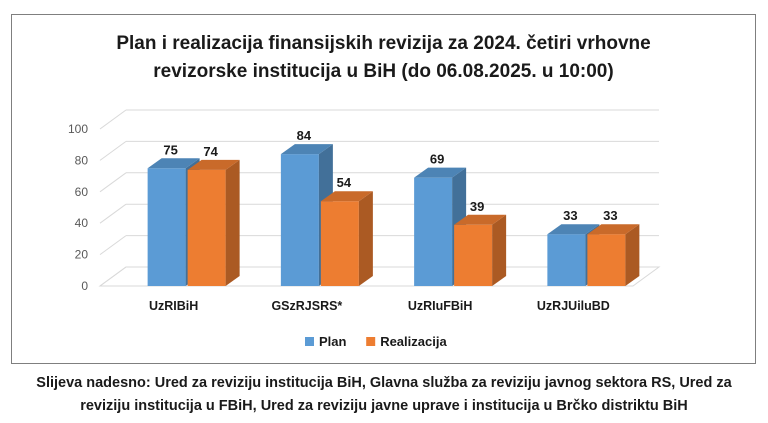 The height and width of the screenshot is (423, 768). What do you see at coordinates (78, 129) in the screenshot?
I see `y-tick-label: 100` at bounding box center [78, 129].